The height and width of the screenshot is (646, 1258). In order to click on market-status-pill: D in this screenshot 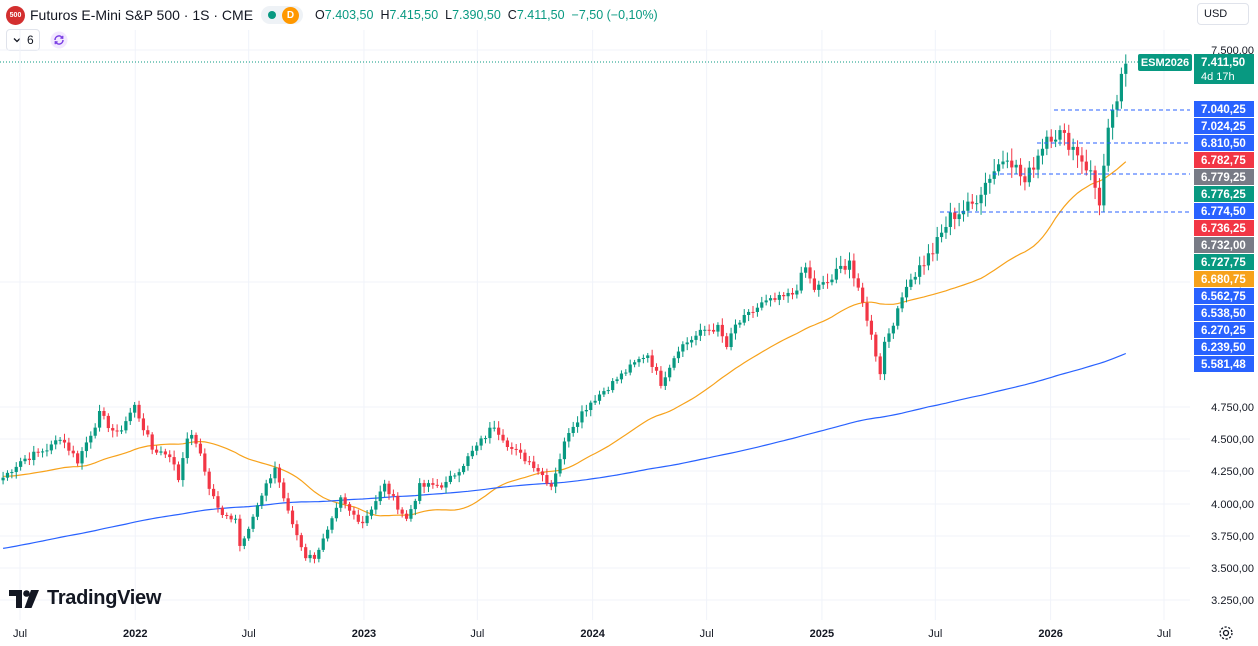, I will do `click(282, 15)`.